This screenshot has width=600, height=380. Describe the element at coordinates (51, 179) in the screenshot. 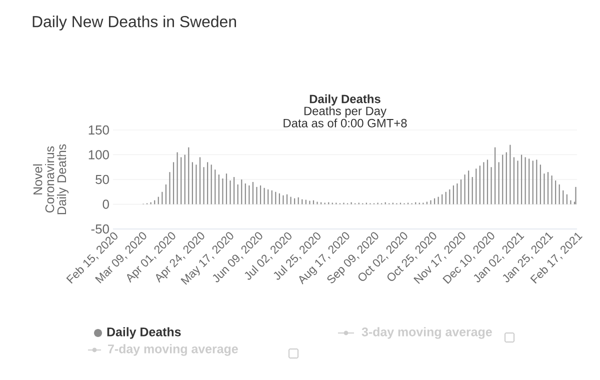

I see `y-axis-title: Novel Coronavirus Daily Deaths` at that location.